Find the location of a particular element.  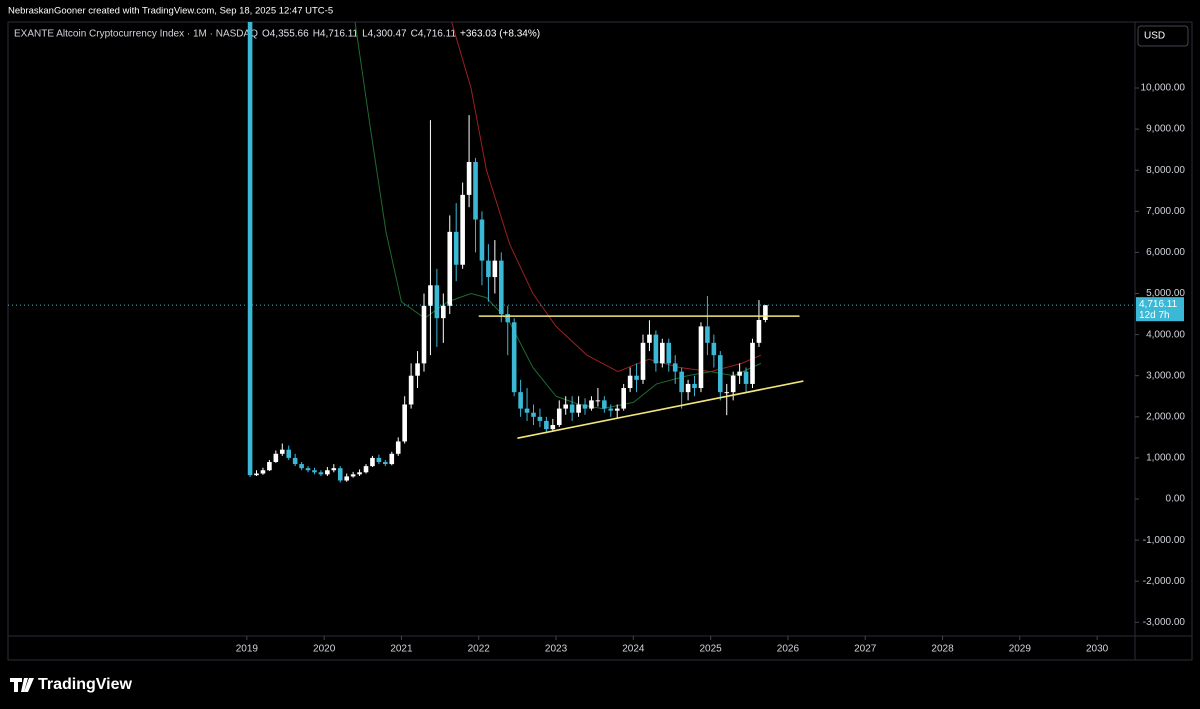

x-tick-label: 2025 is located at coordinates (711, 649).